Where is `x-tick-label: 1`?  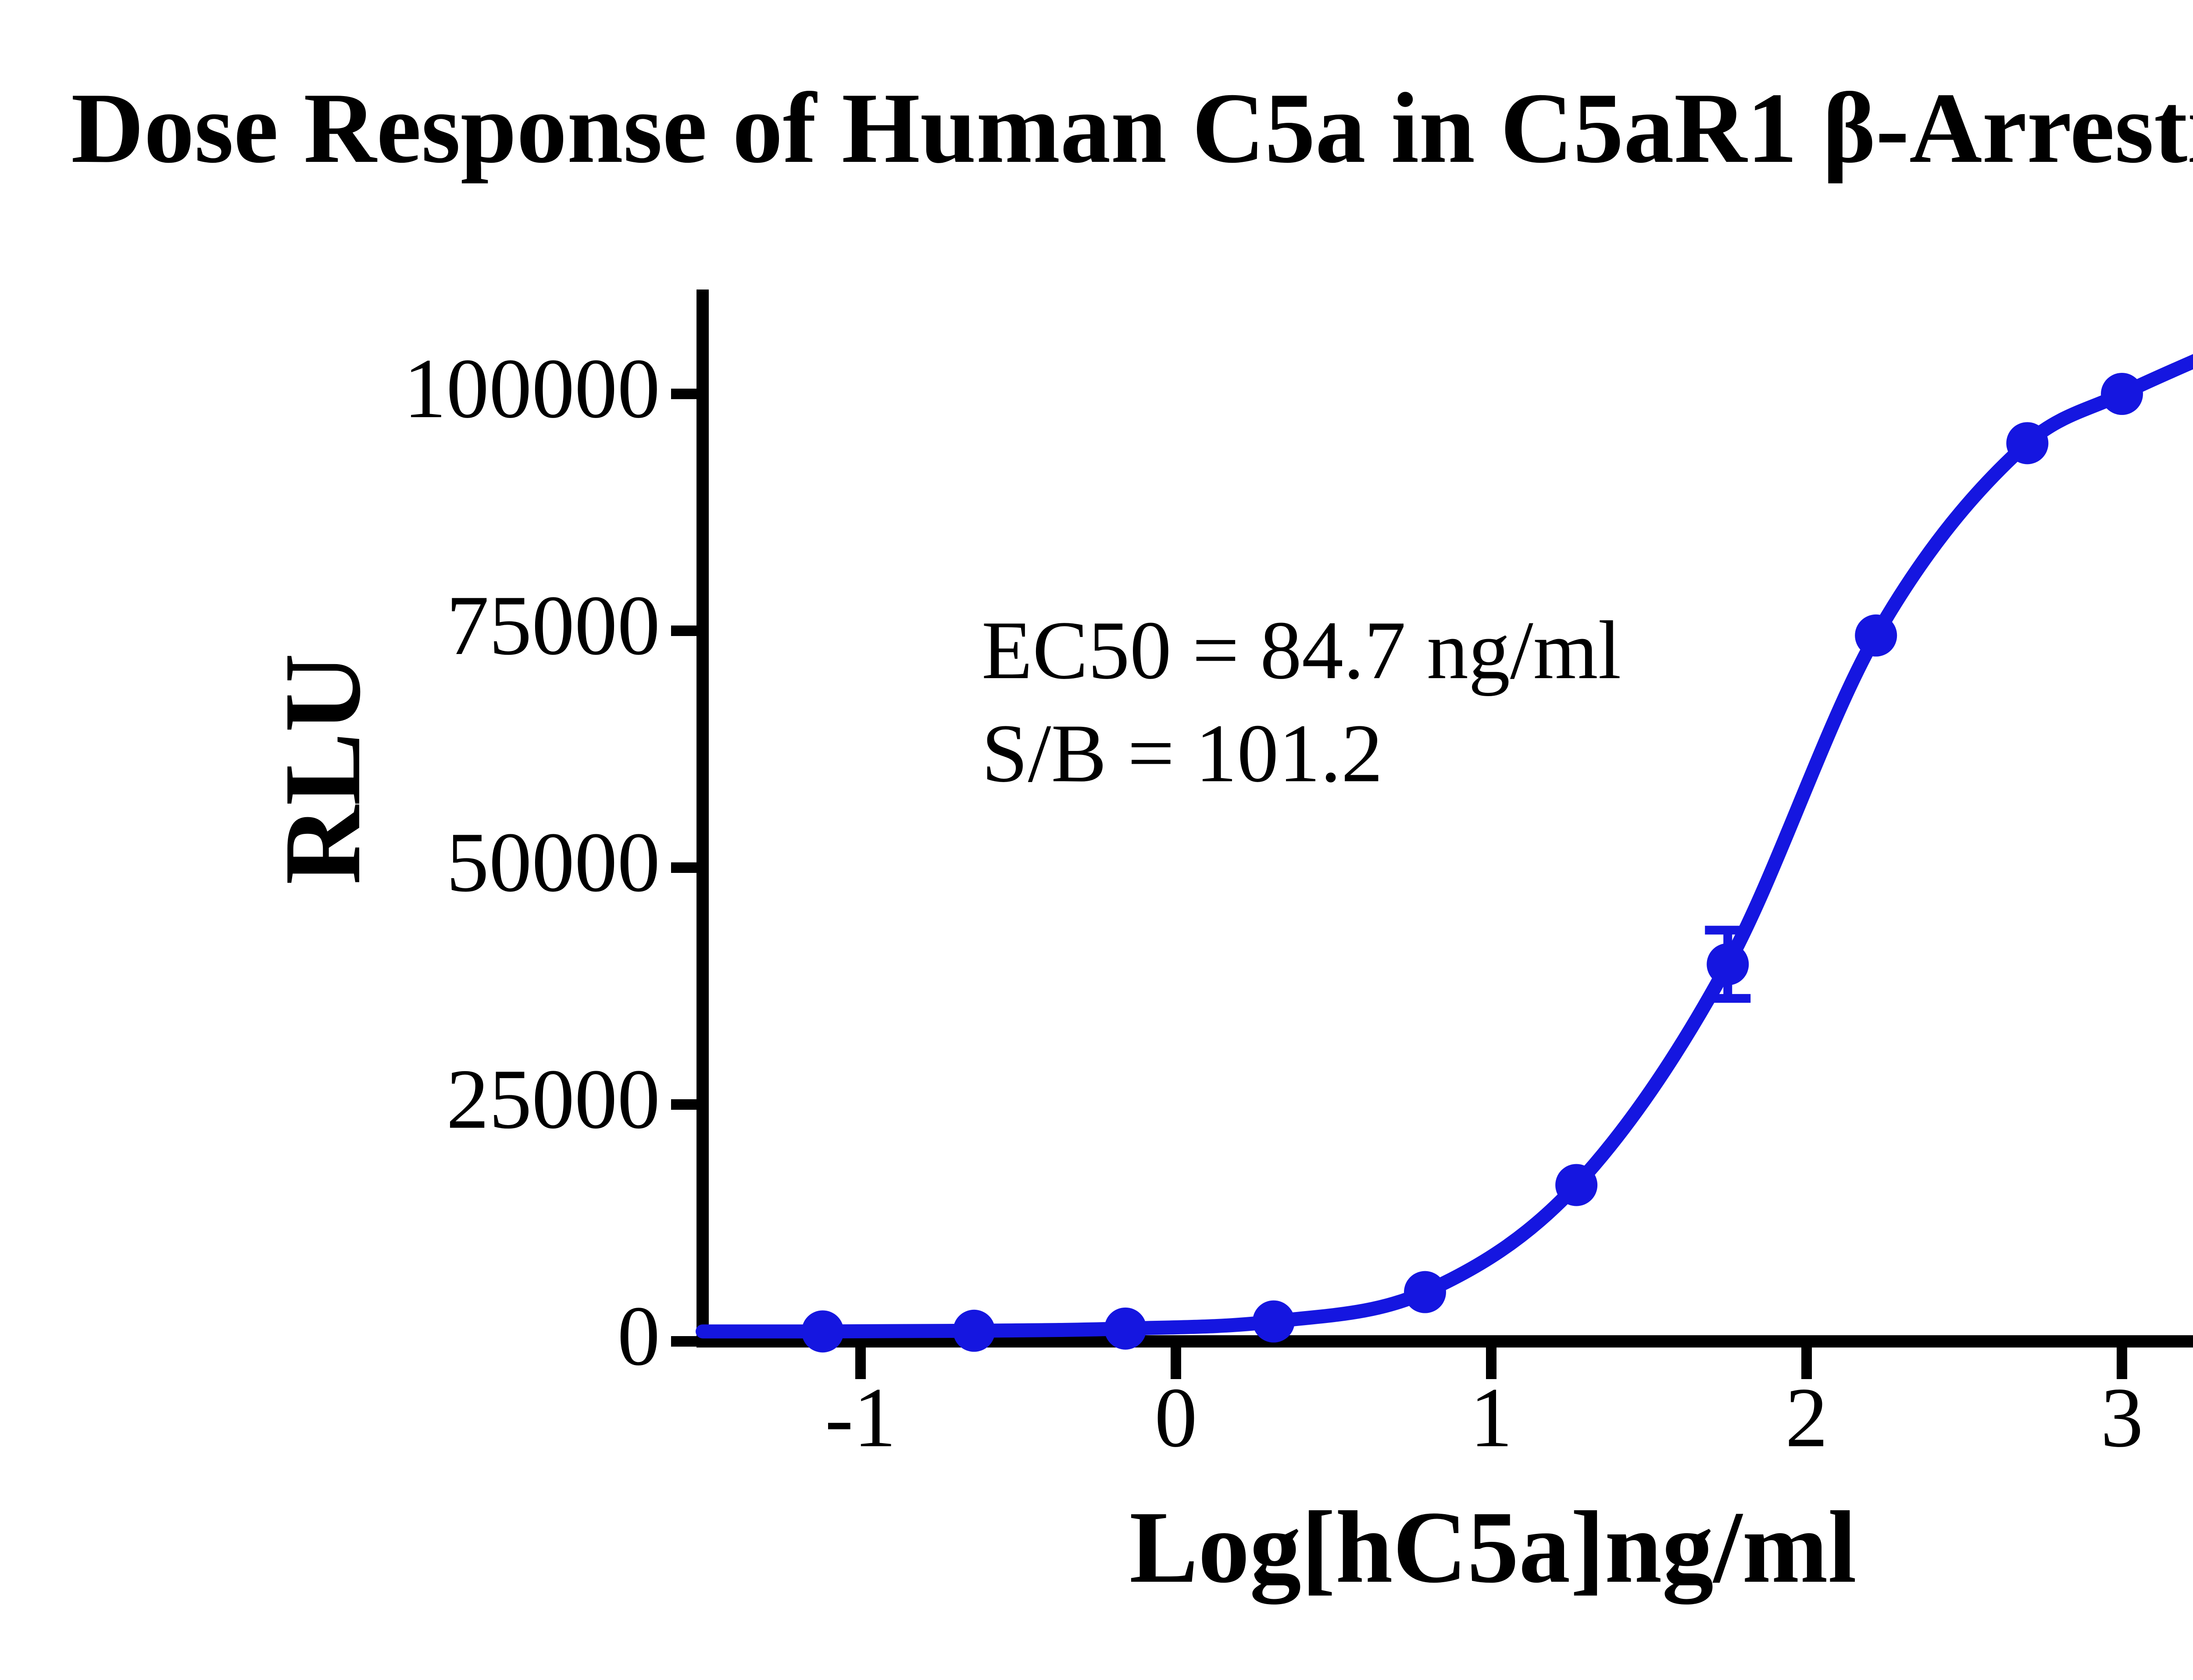
x-tick-label: 1 is located at coordinates (1491, 1417).